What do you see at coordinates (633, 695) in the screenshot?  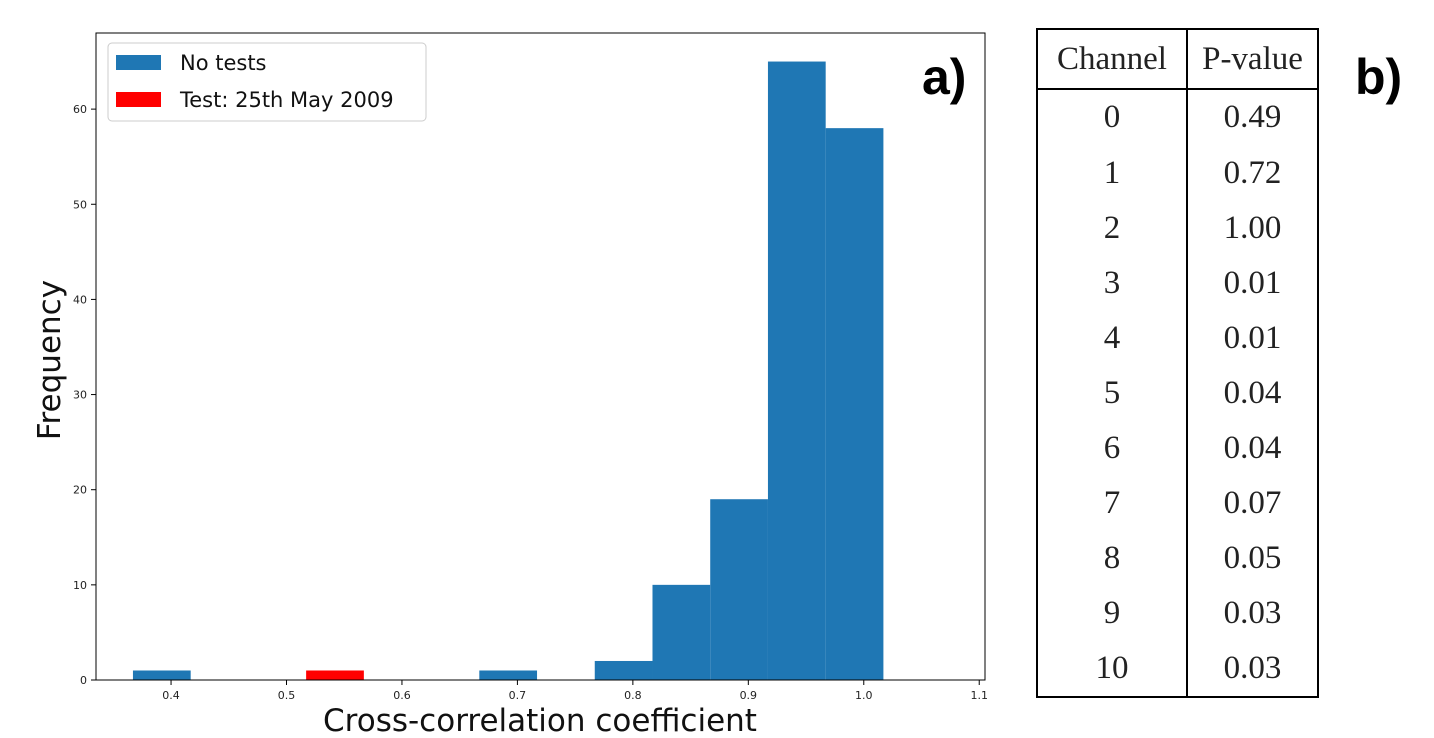 I see `x-tick-label: 0.8` at bounding box center [633, 695].